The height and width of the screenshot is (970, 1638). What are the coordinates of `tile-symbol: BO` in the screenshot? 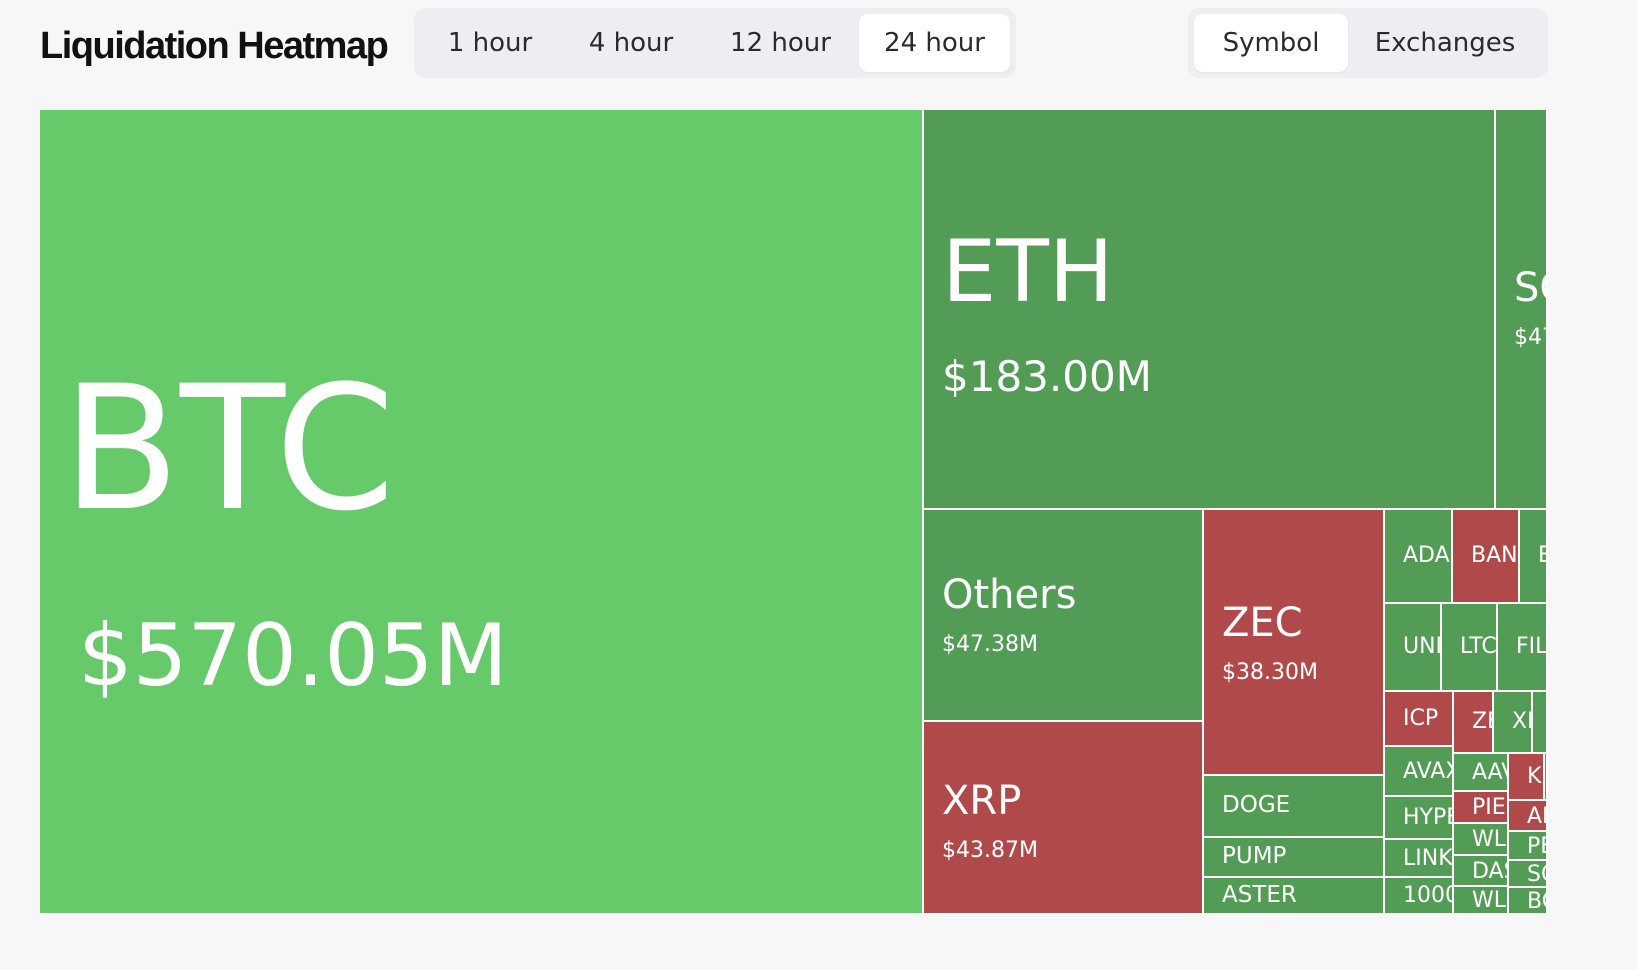 It's located at (1536, 901).